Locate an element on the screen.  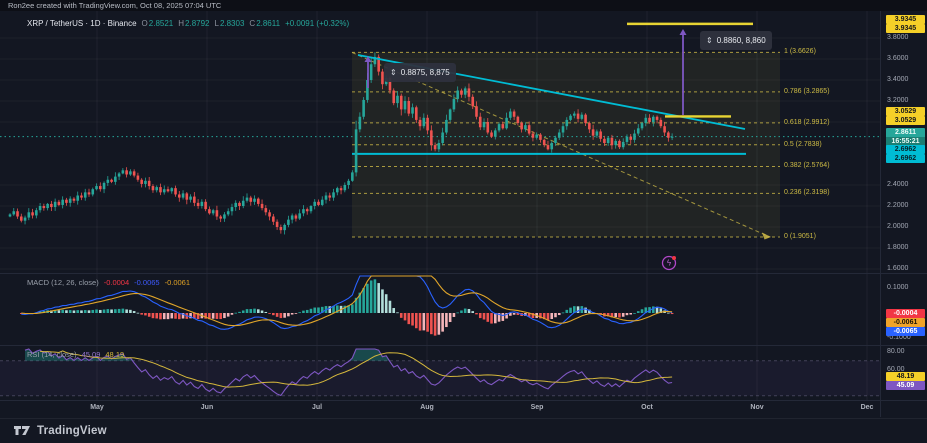
event-icon is located at coordinates (669, 263).